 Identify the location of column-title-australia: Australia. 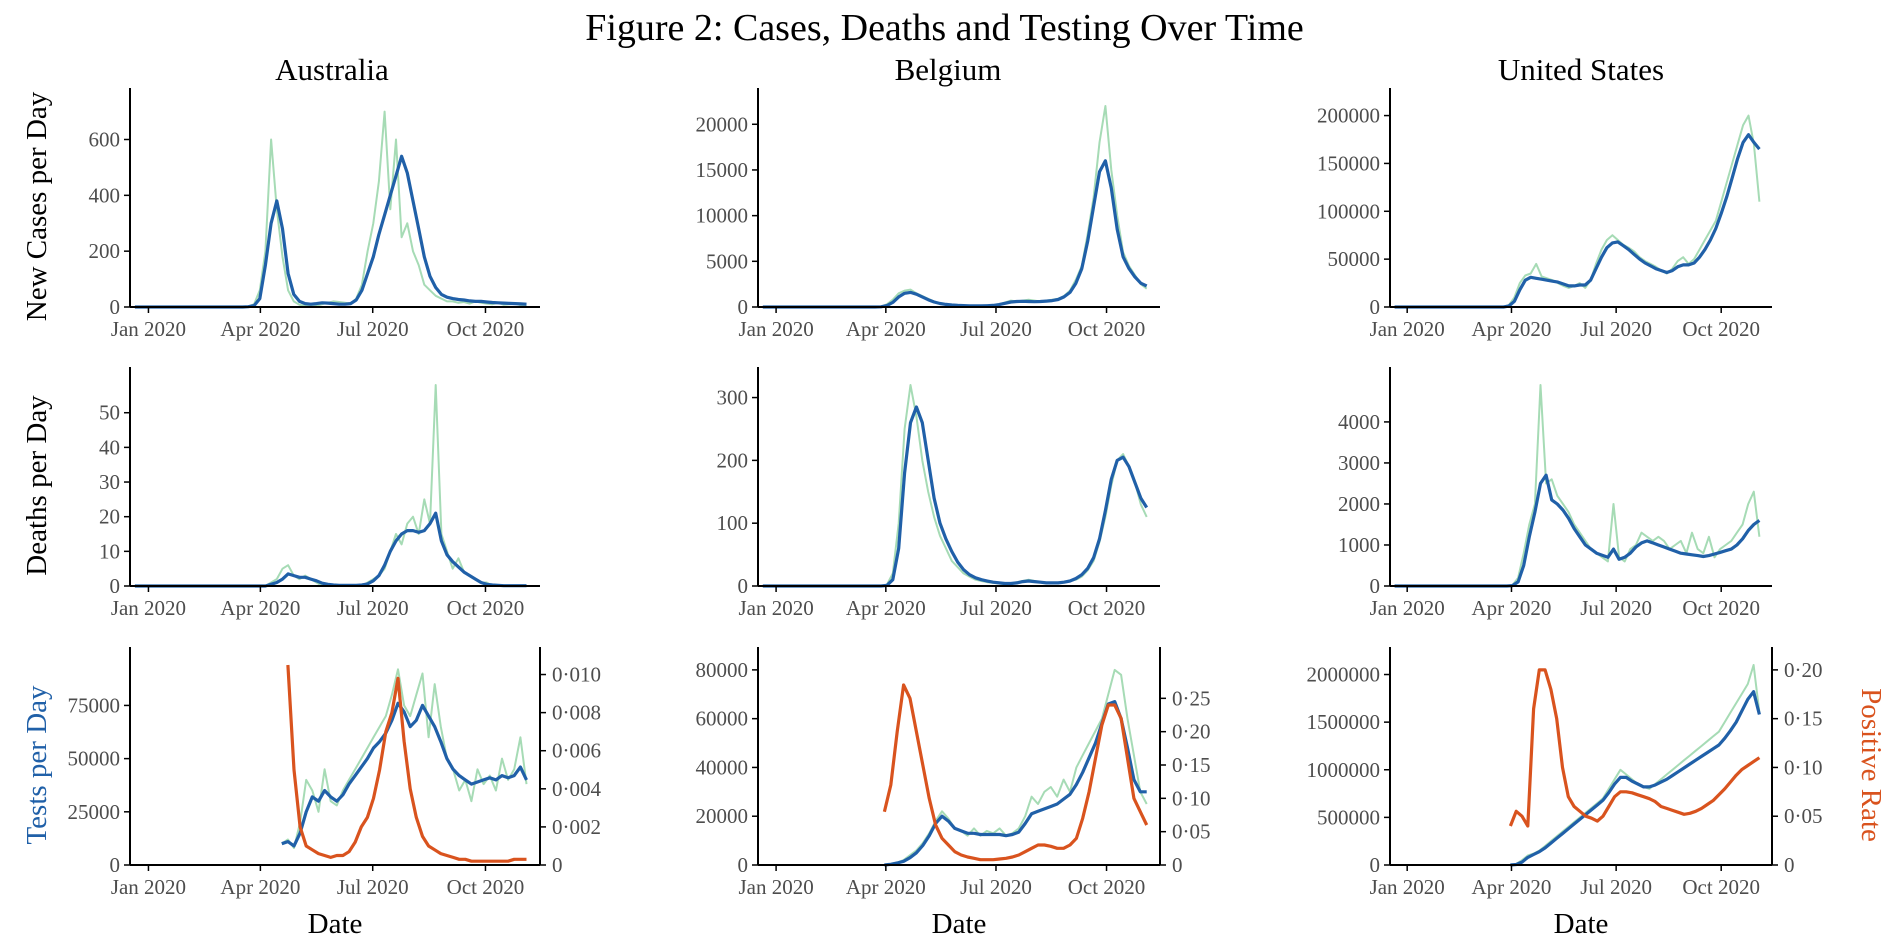
(332, 69).